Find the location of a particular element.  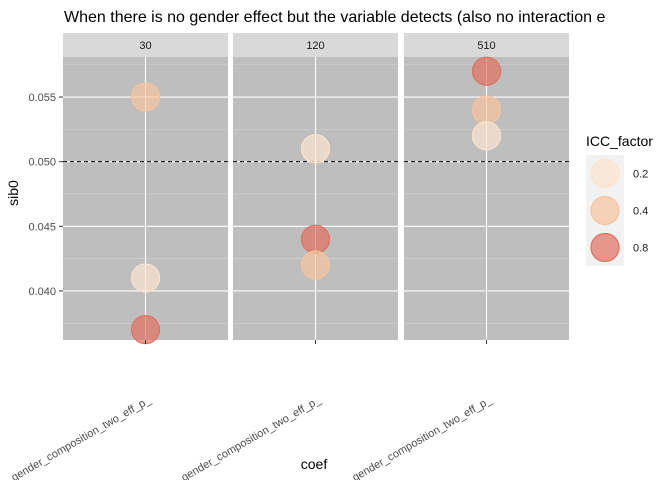

facet-strip-label: 120 is located at coordinates (315, 46).